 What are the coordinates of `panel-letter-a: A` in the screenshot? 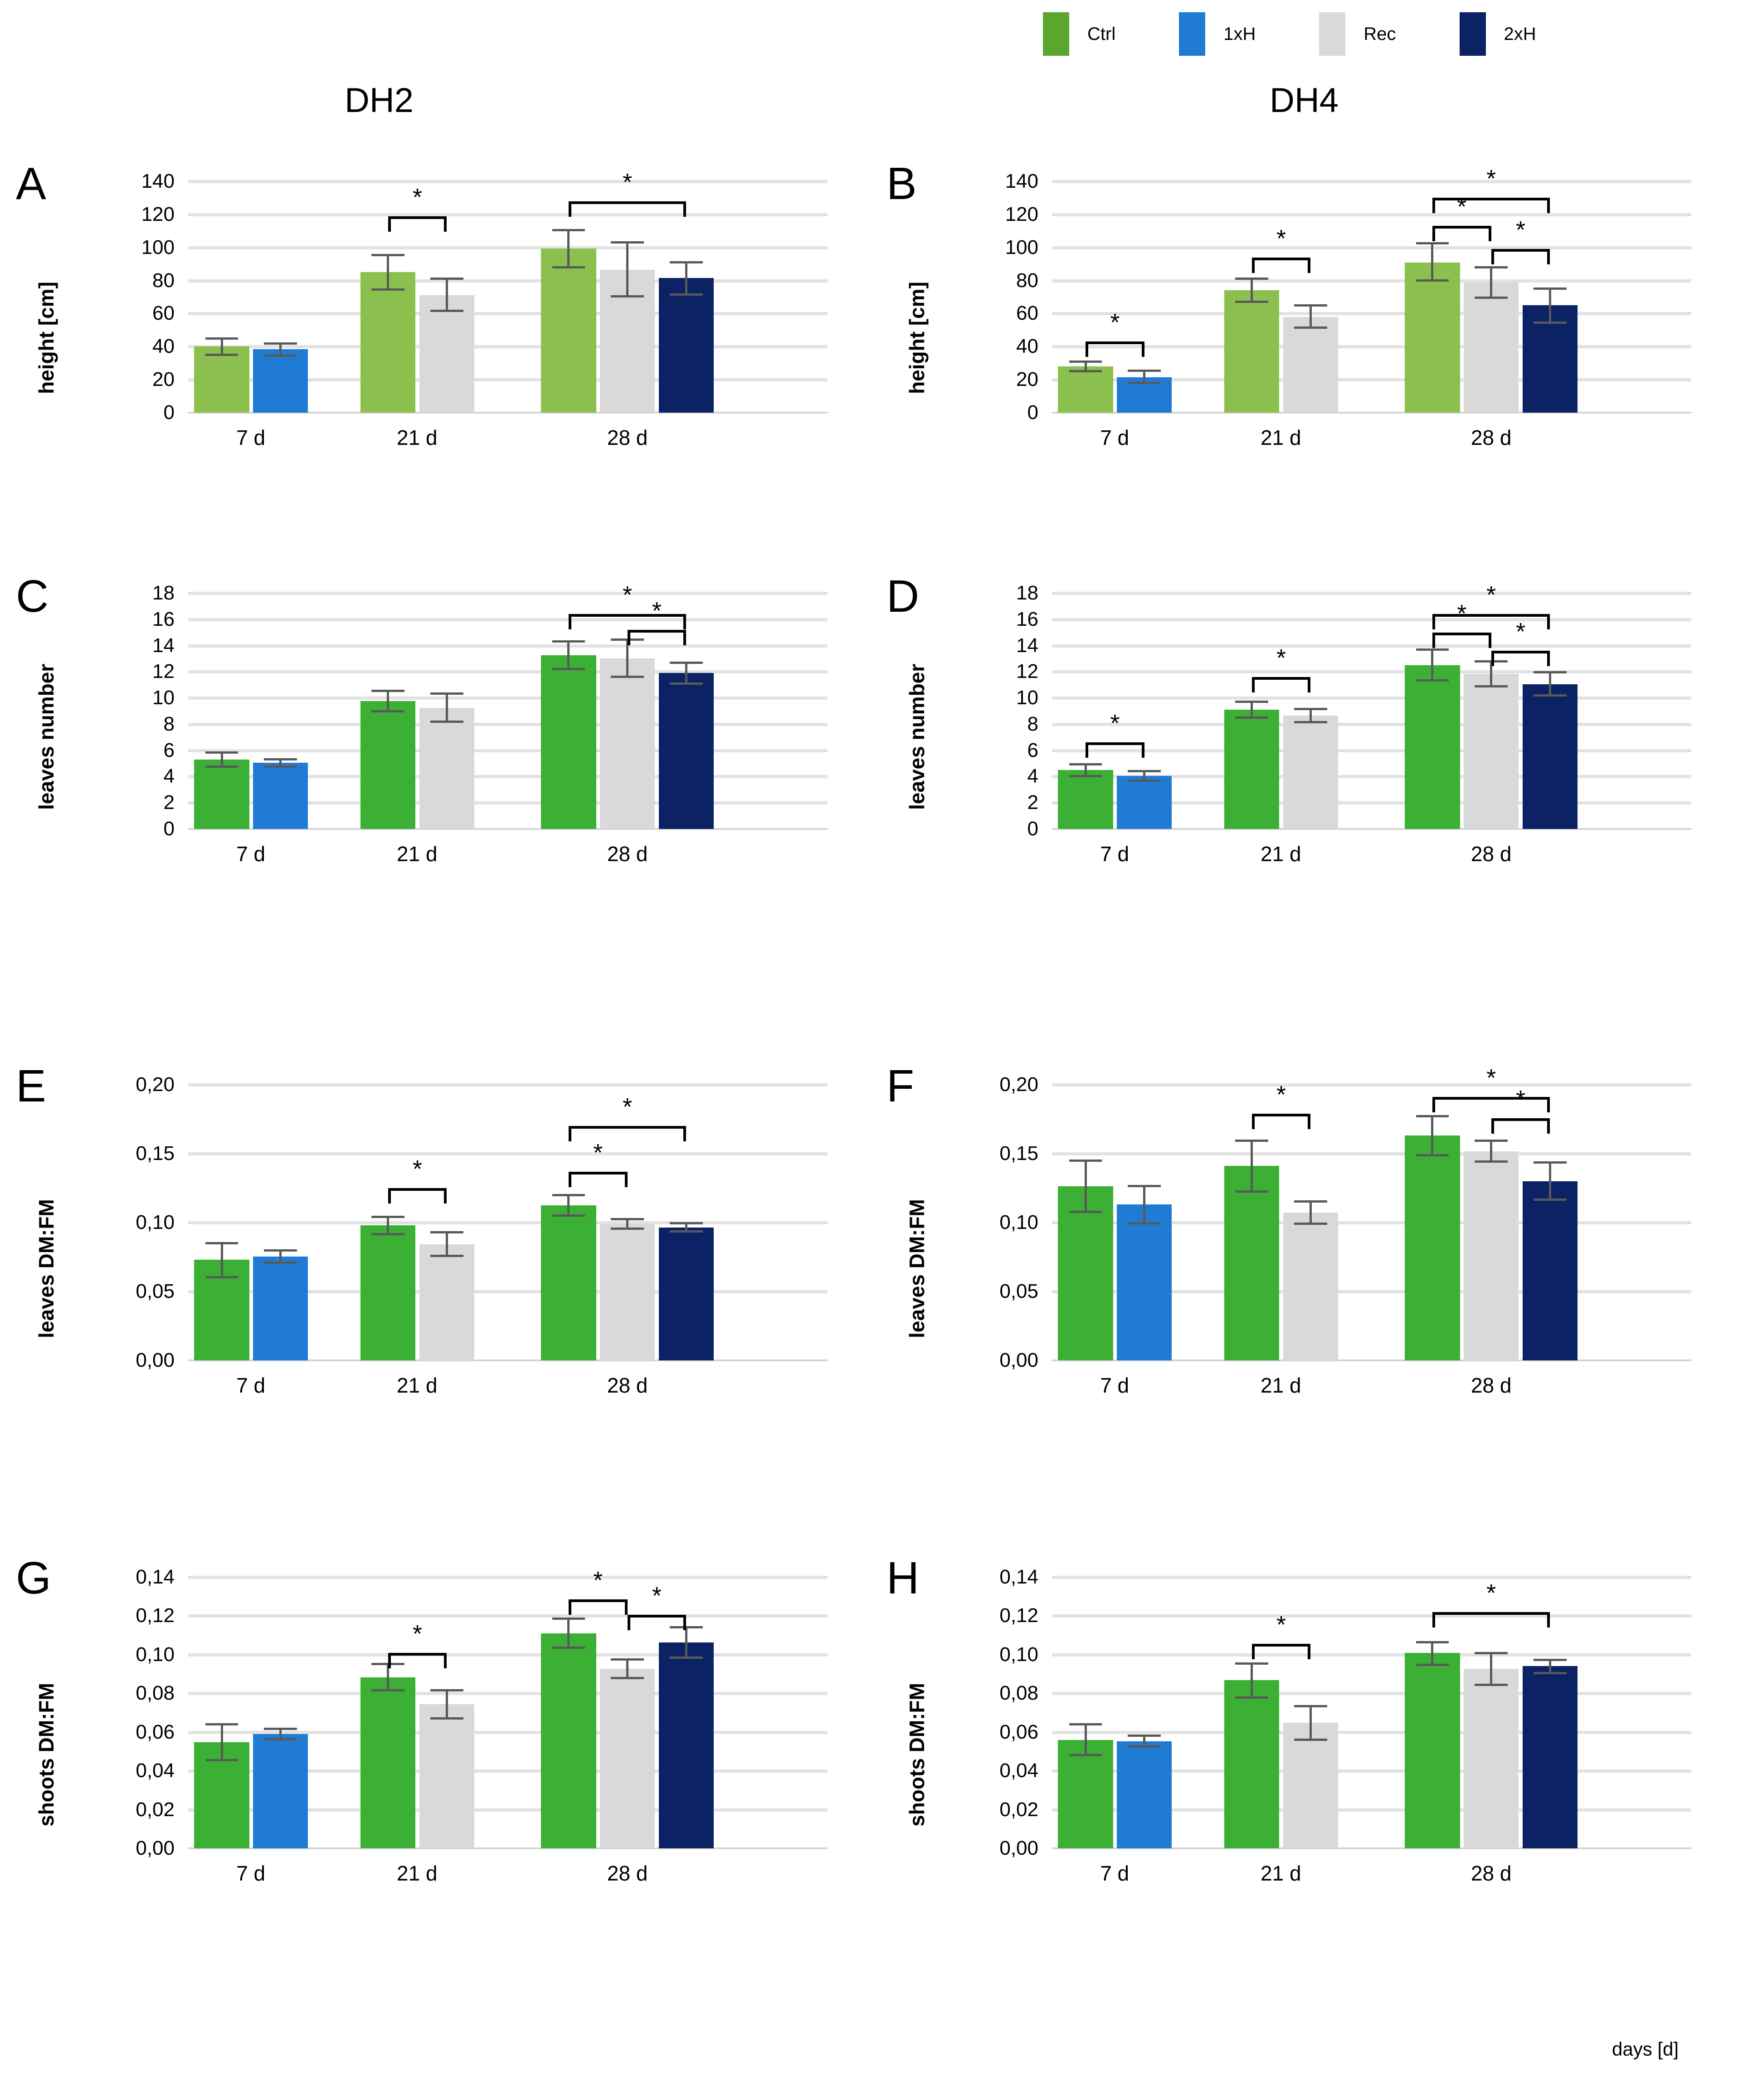 It's located at (31, 183).